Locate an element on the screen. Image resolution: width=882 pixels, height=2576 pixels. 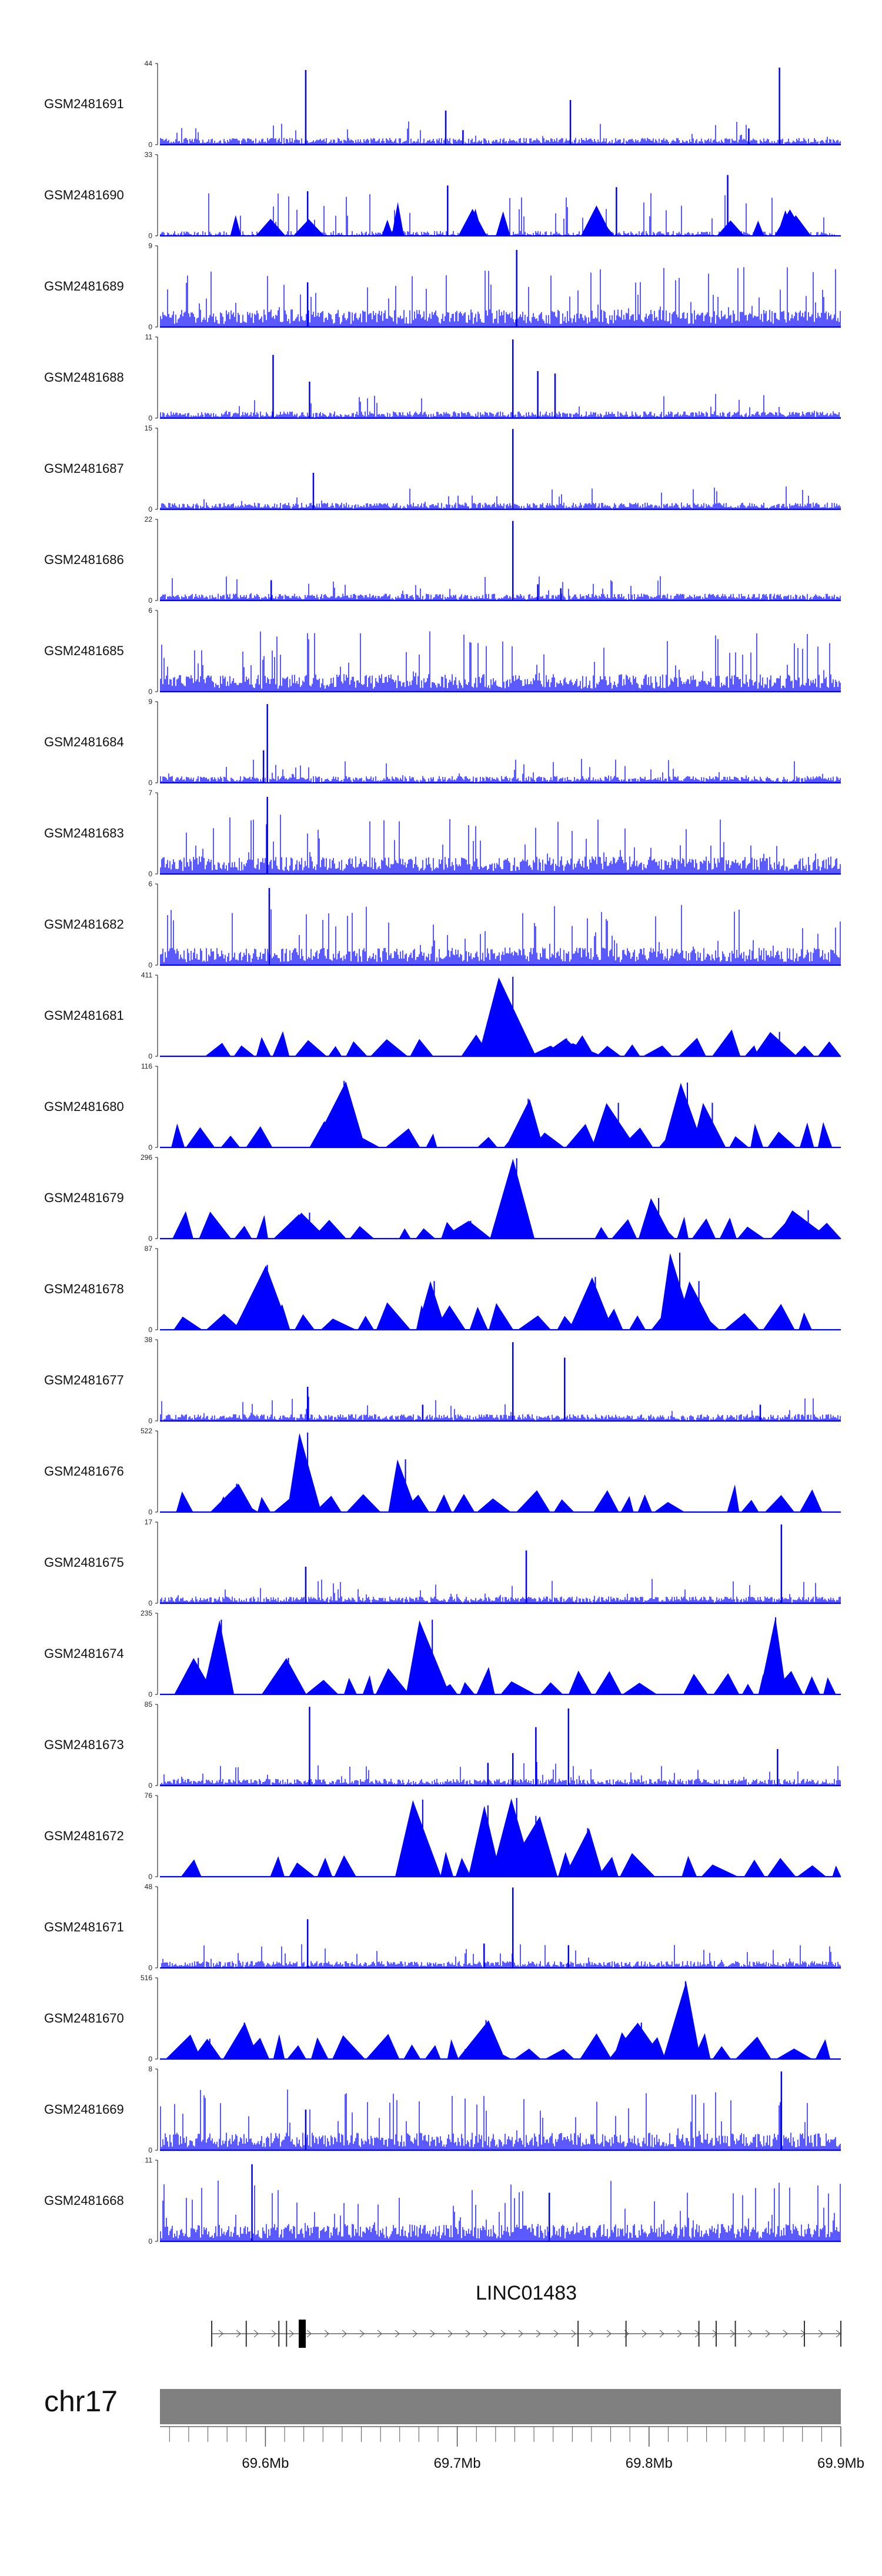
track-GSM2481680: GSM2481680 116 0 is located at coordinates (442, 1107).